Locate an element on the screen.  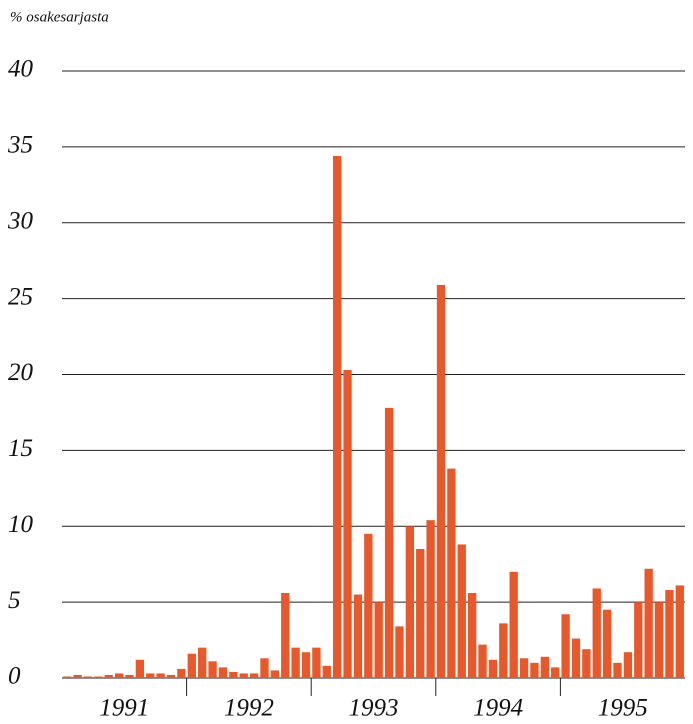
x-group-label: 1991 is located at coordinates (124, 708).